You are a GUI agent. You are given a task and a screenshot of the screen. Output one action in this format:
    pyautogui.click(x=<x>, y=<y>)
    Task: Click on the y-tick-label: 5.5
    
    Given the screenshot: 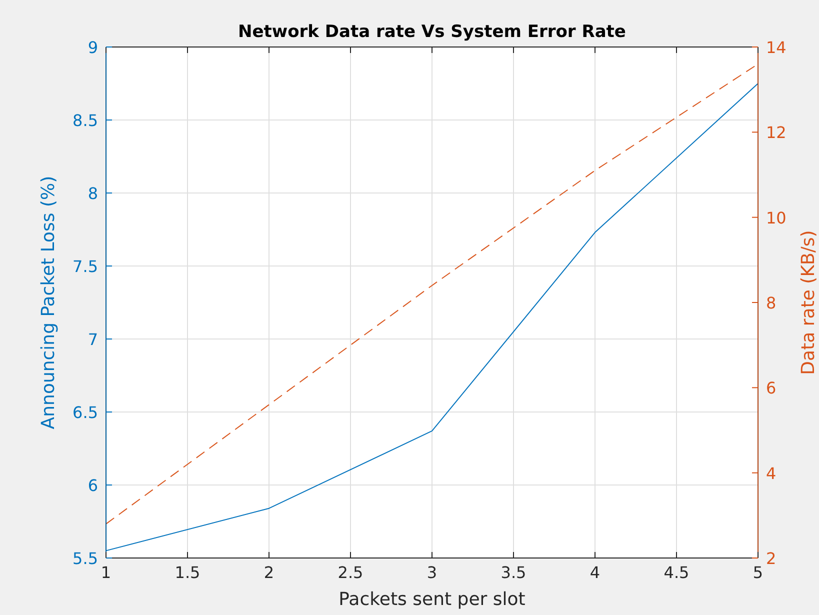 What is the action you would take?
    pyautogui.click(x=85, y=558)
    